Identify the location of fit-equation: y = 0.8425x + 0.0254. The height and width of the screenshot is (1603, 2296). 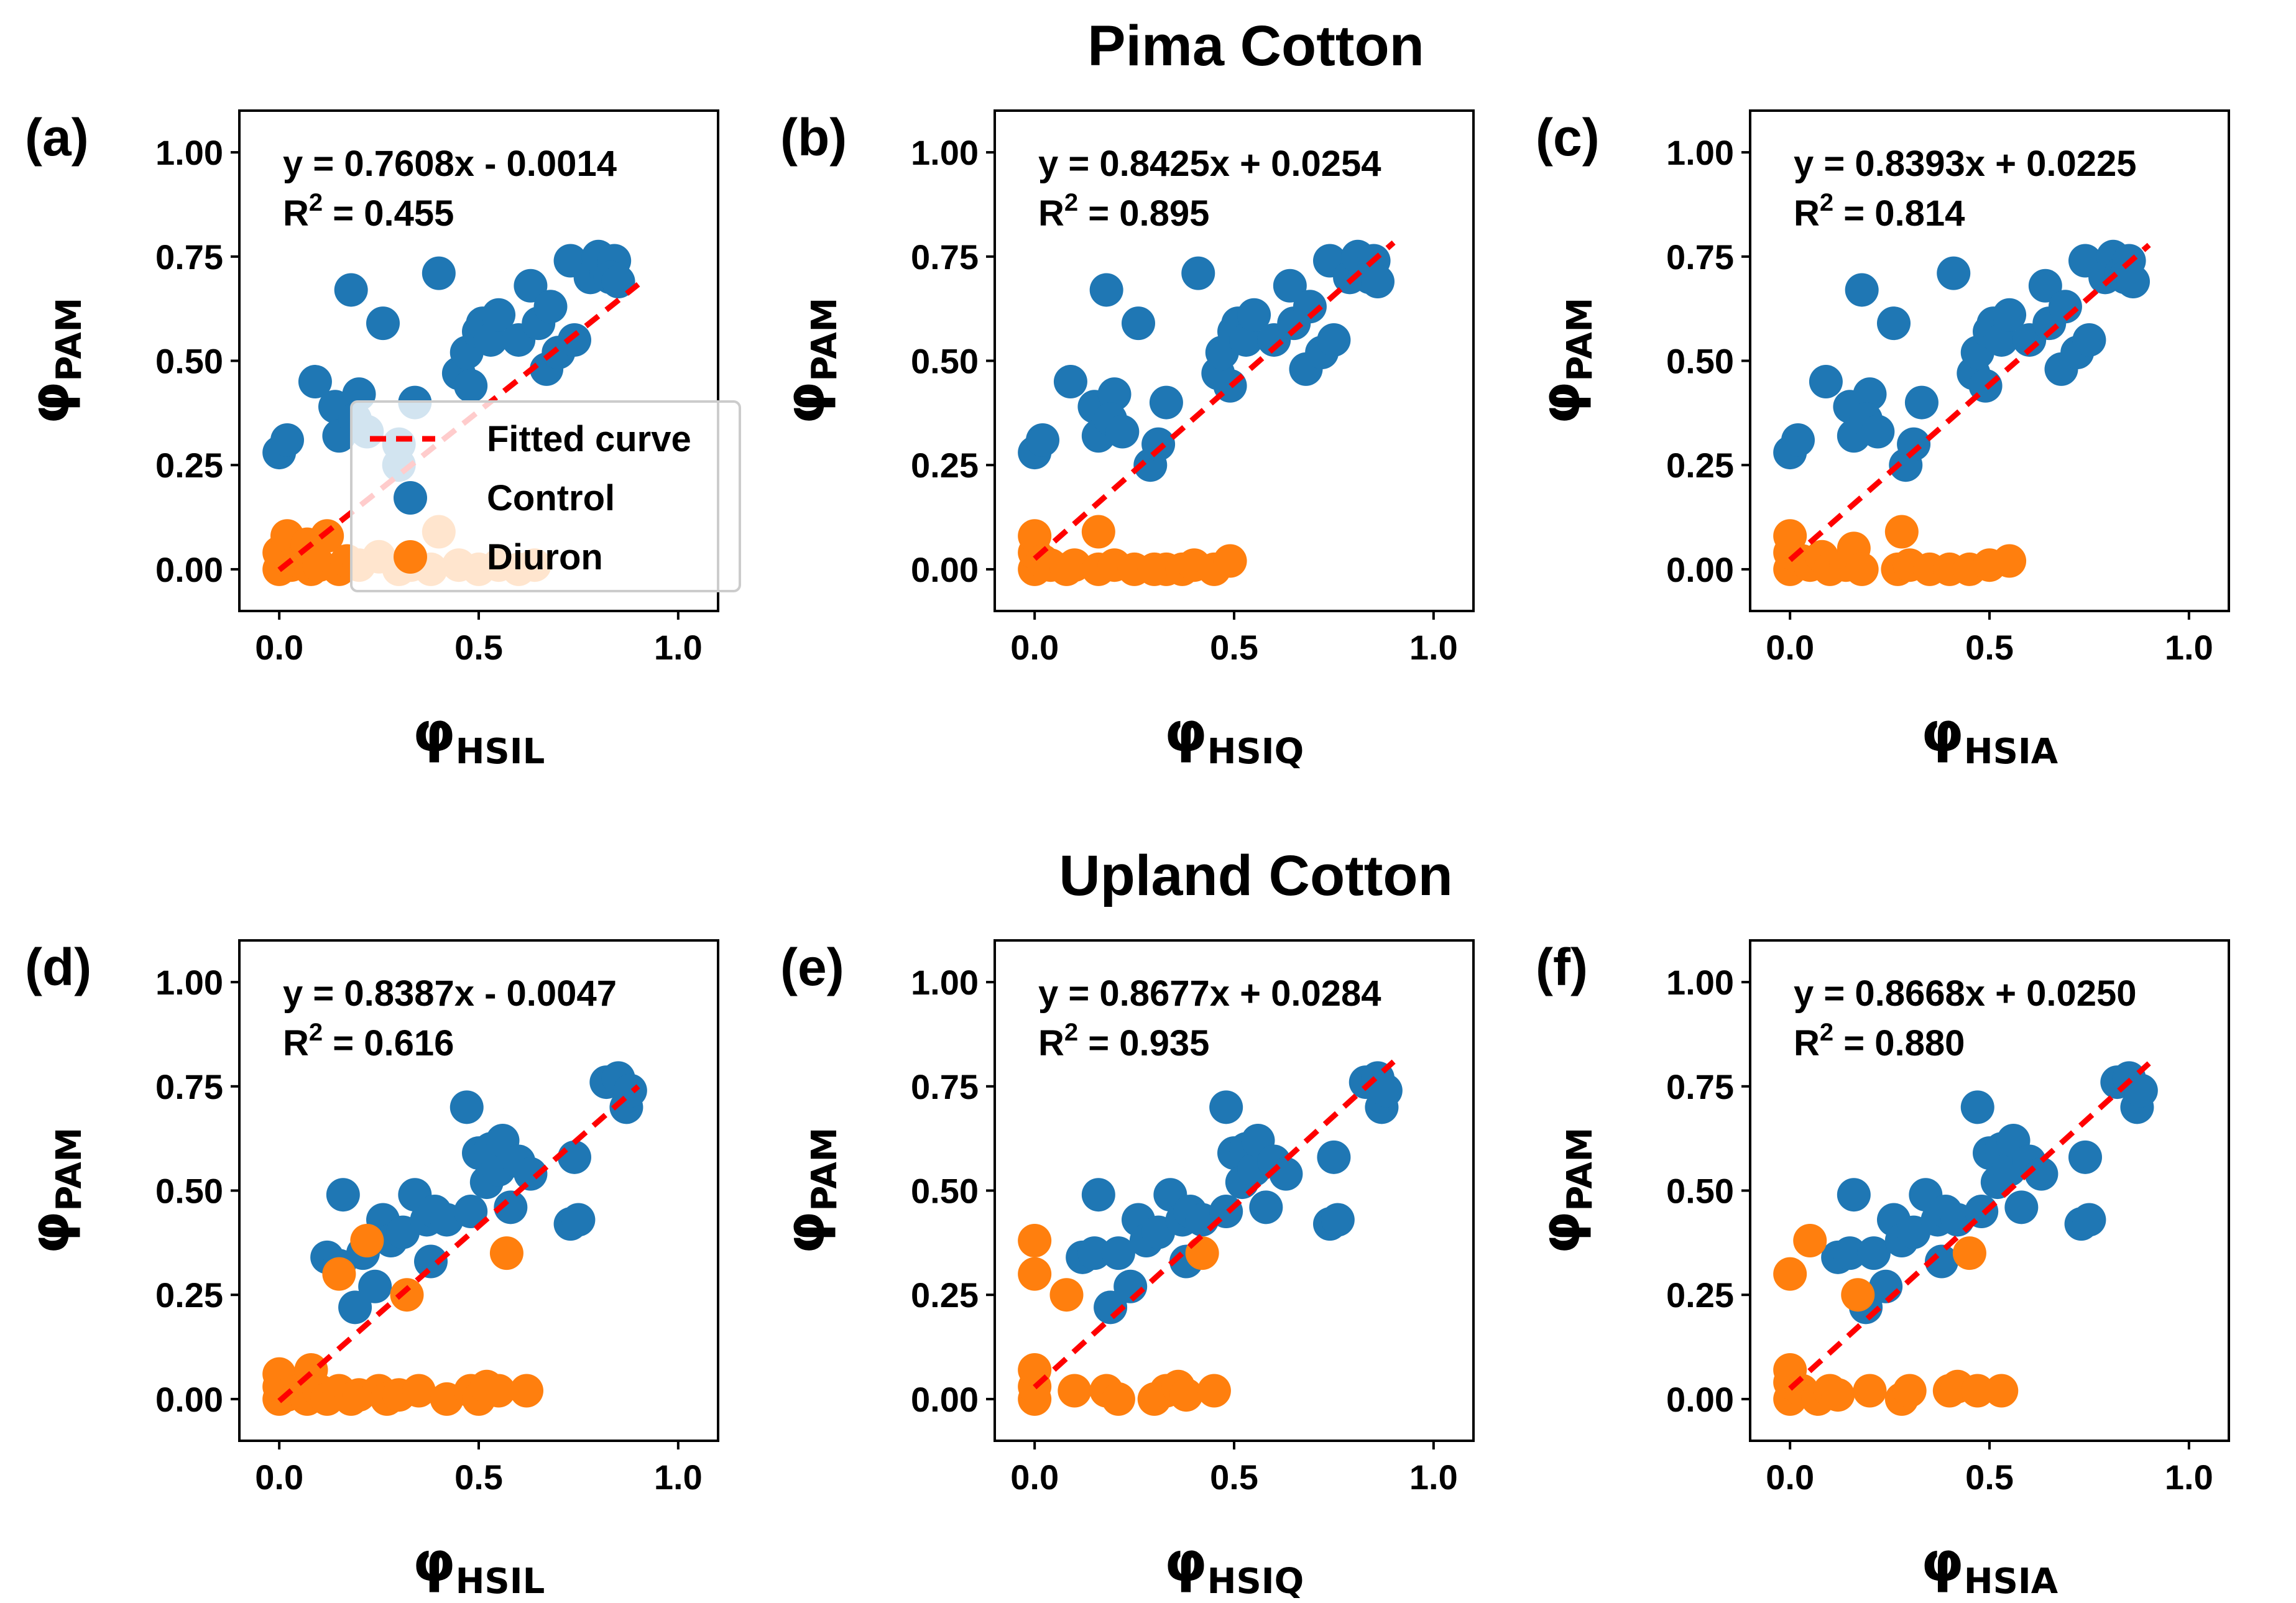
(1209, 164).